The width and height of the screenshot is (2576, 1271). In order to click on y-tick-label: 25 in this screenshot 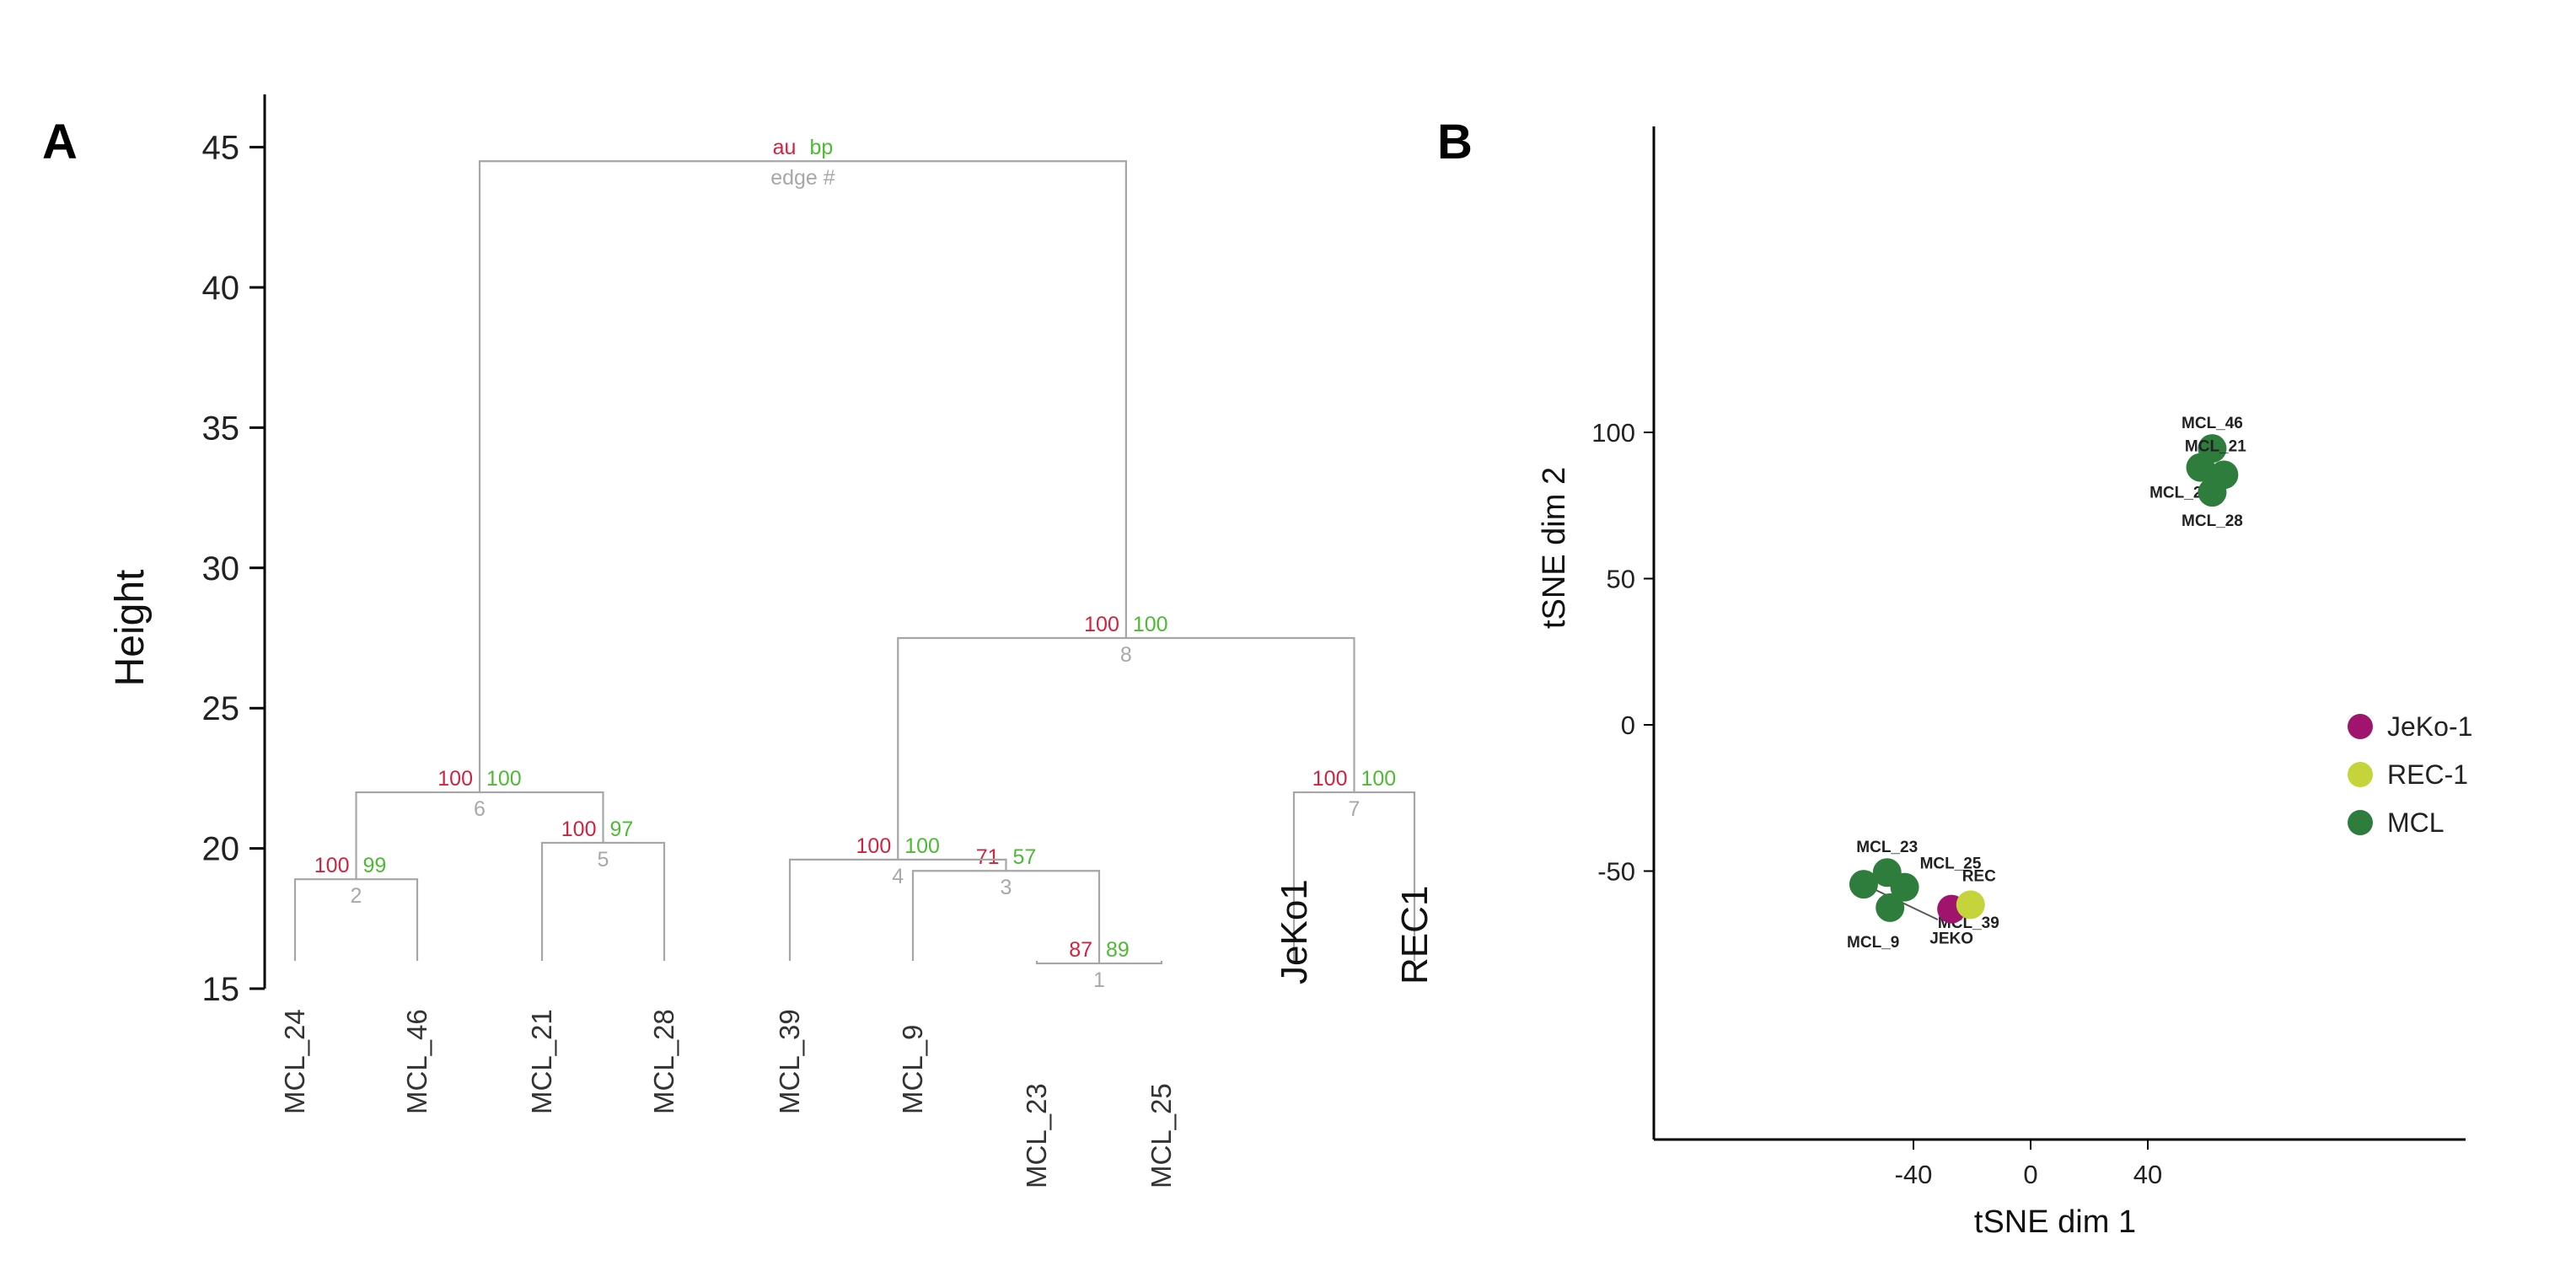, I will do `click(221, 708)`.